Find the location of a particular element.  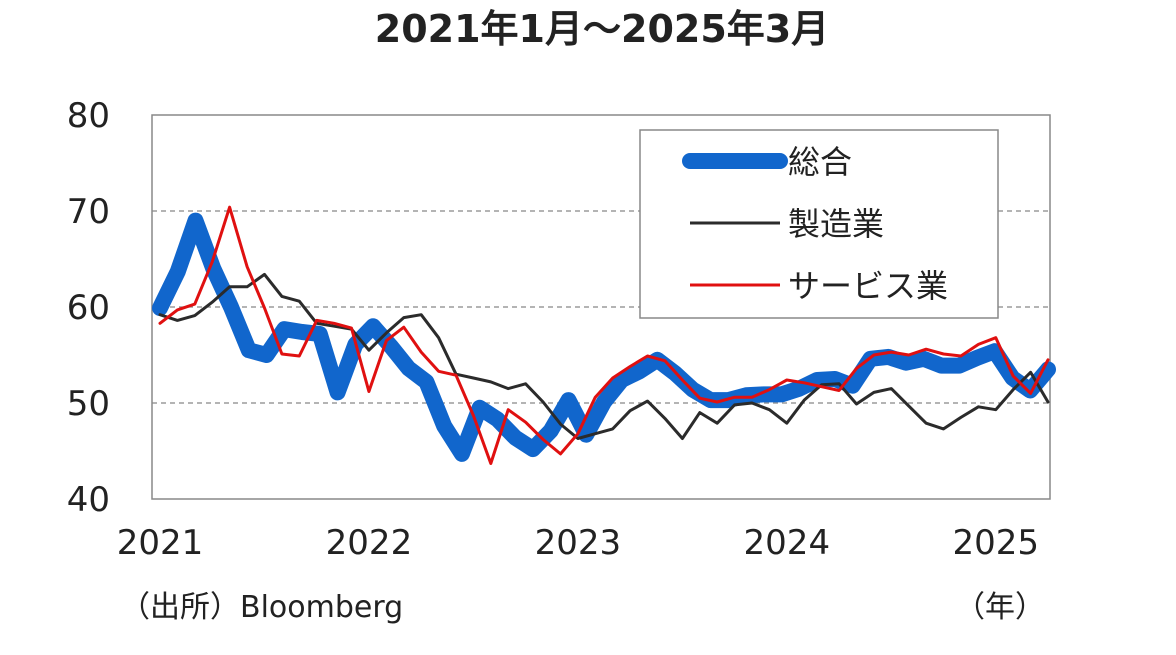

x-tick-label: 2025 is located at coordinates (995, 543).